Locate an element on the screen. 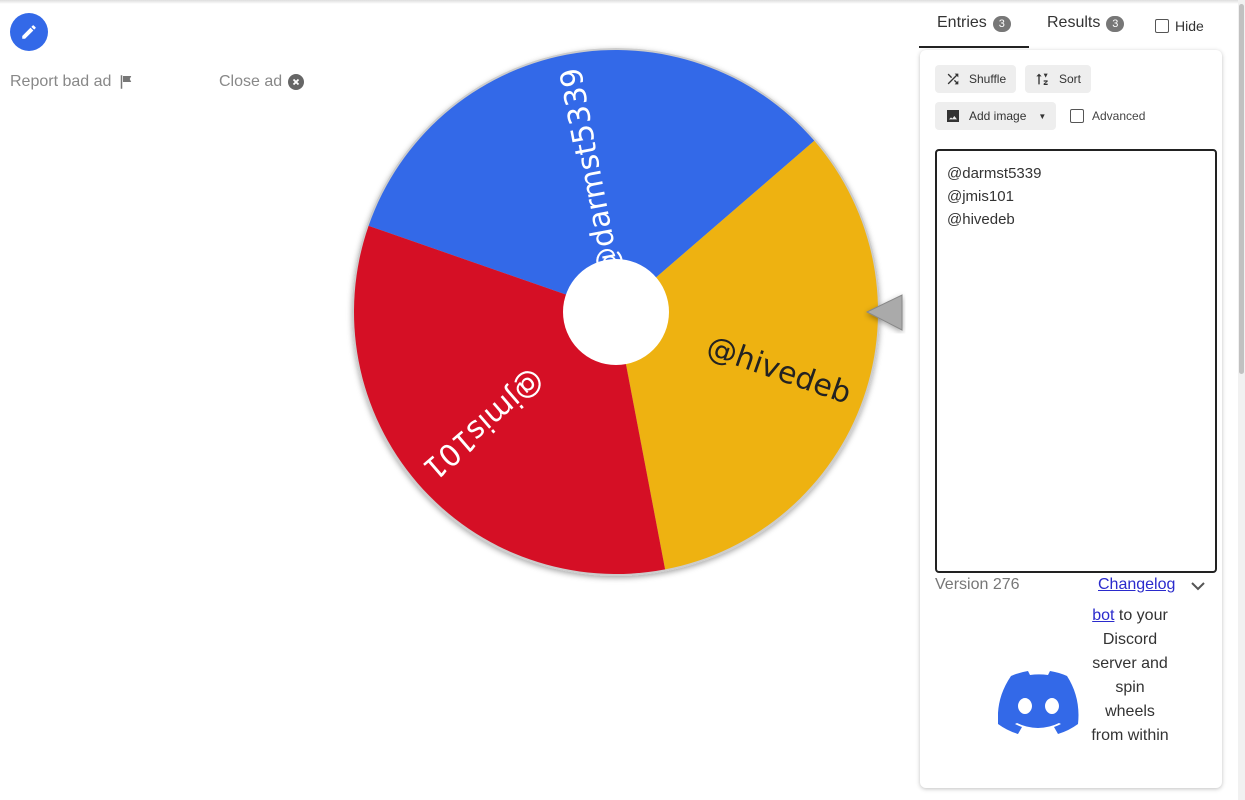 This screenshot has width=1245, height=800. top-bar-shadow is located at coordinates (622, 2).